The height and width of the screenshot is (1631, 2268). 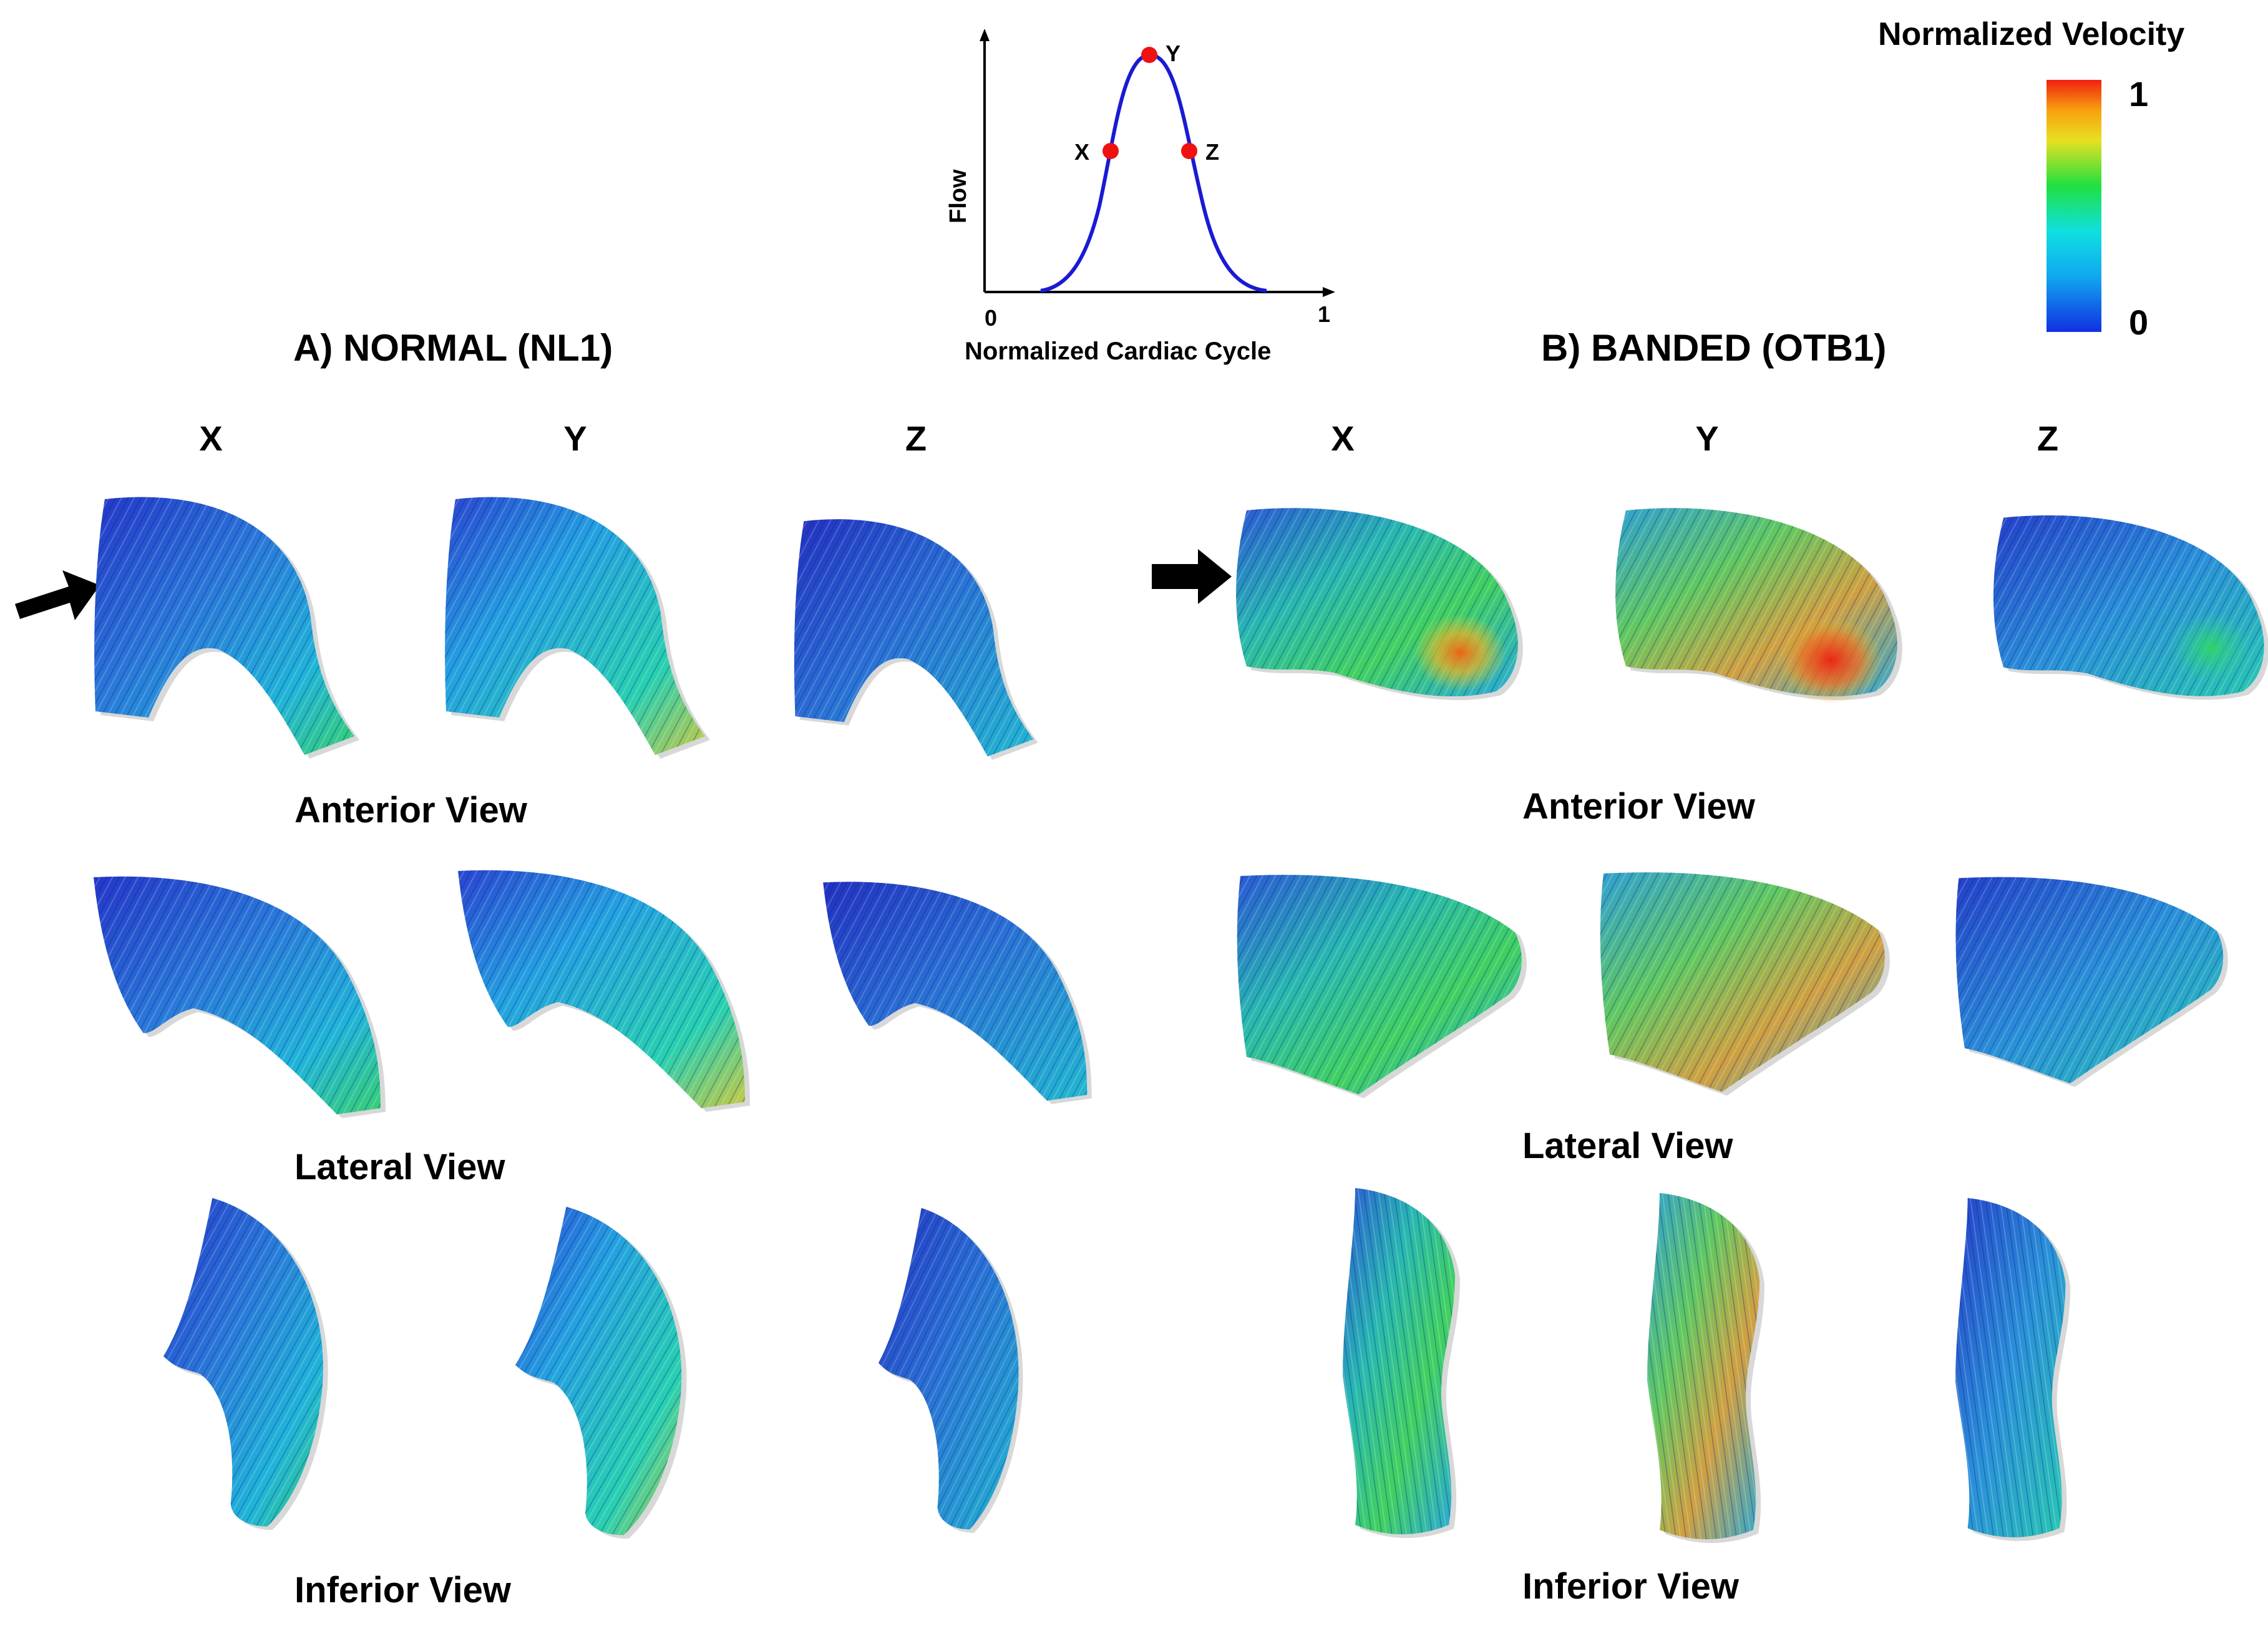 What do you see at coordinates (916, 639) in the screenshot?
I see `normal-anterior-z-streamlines` at bounding box center [916, 639].